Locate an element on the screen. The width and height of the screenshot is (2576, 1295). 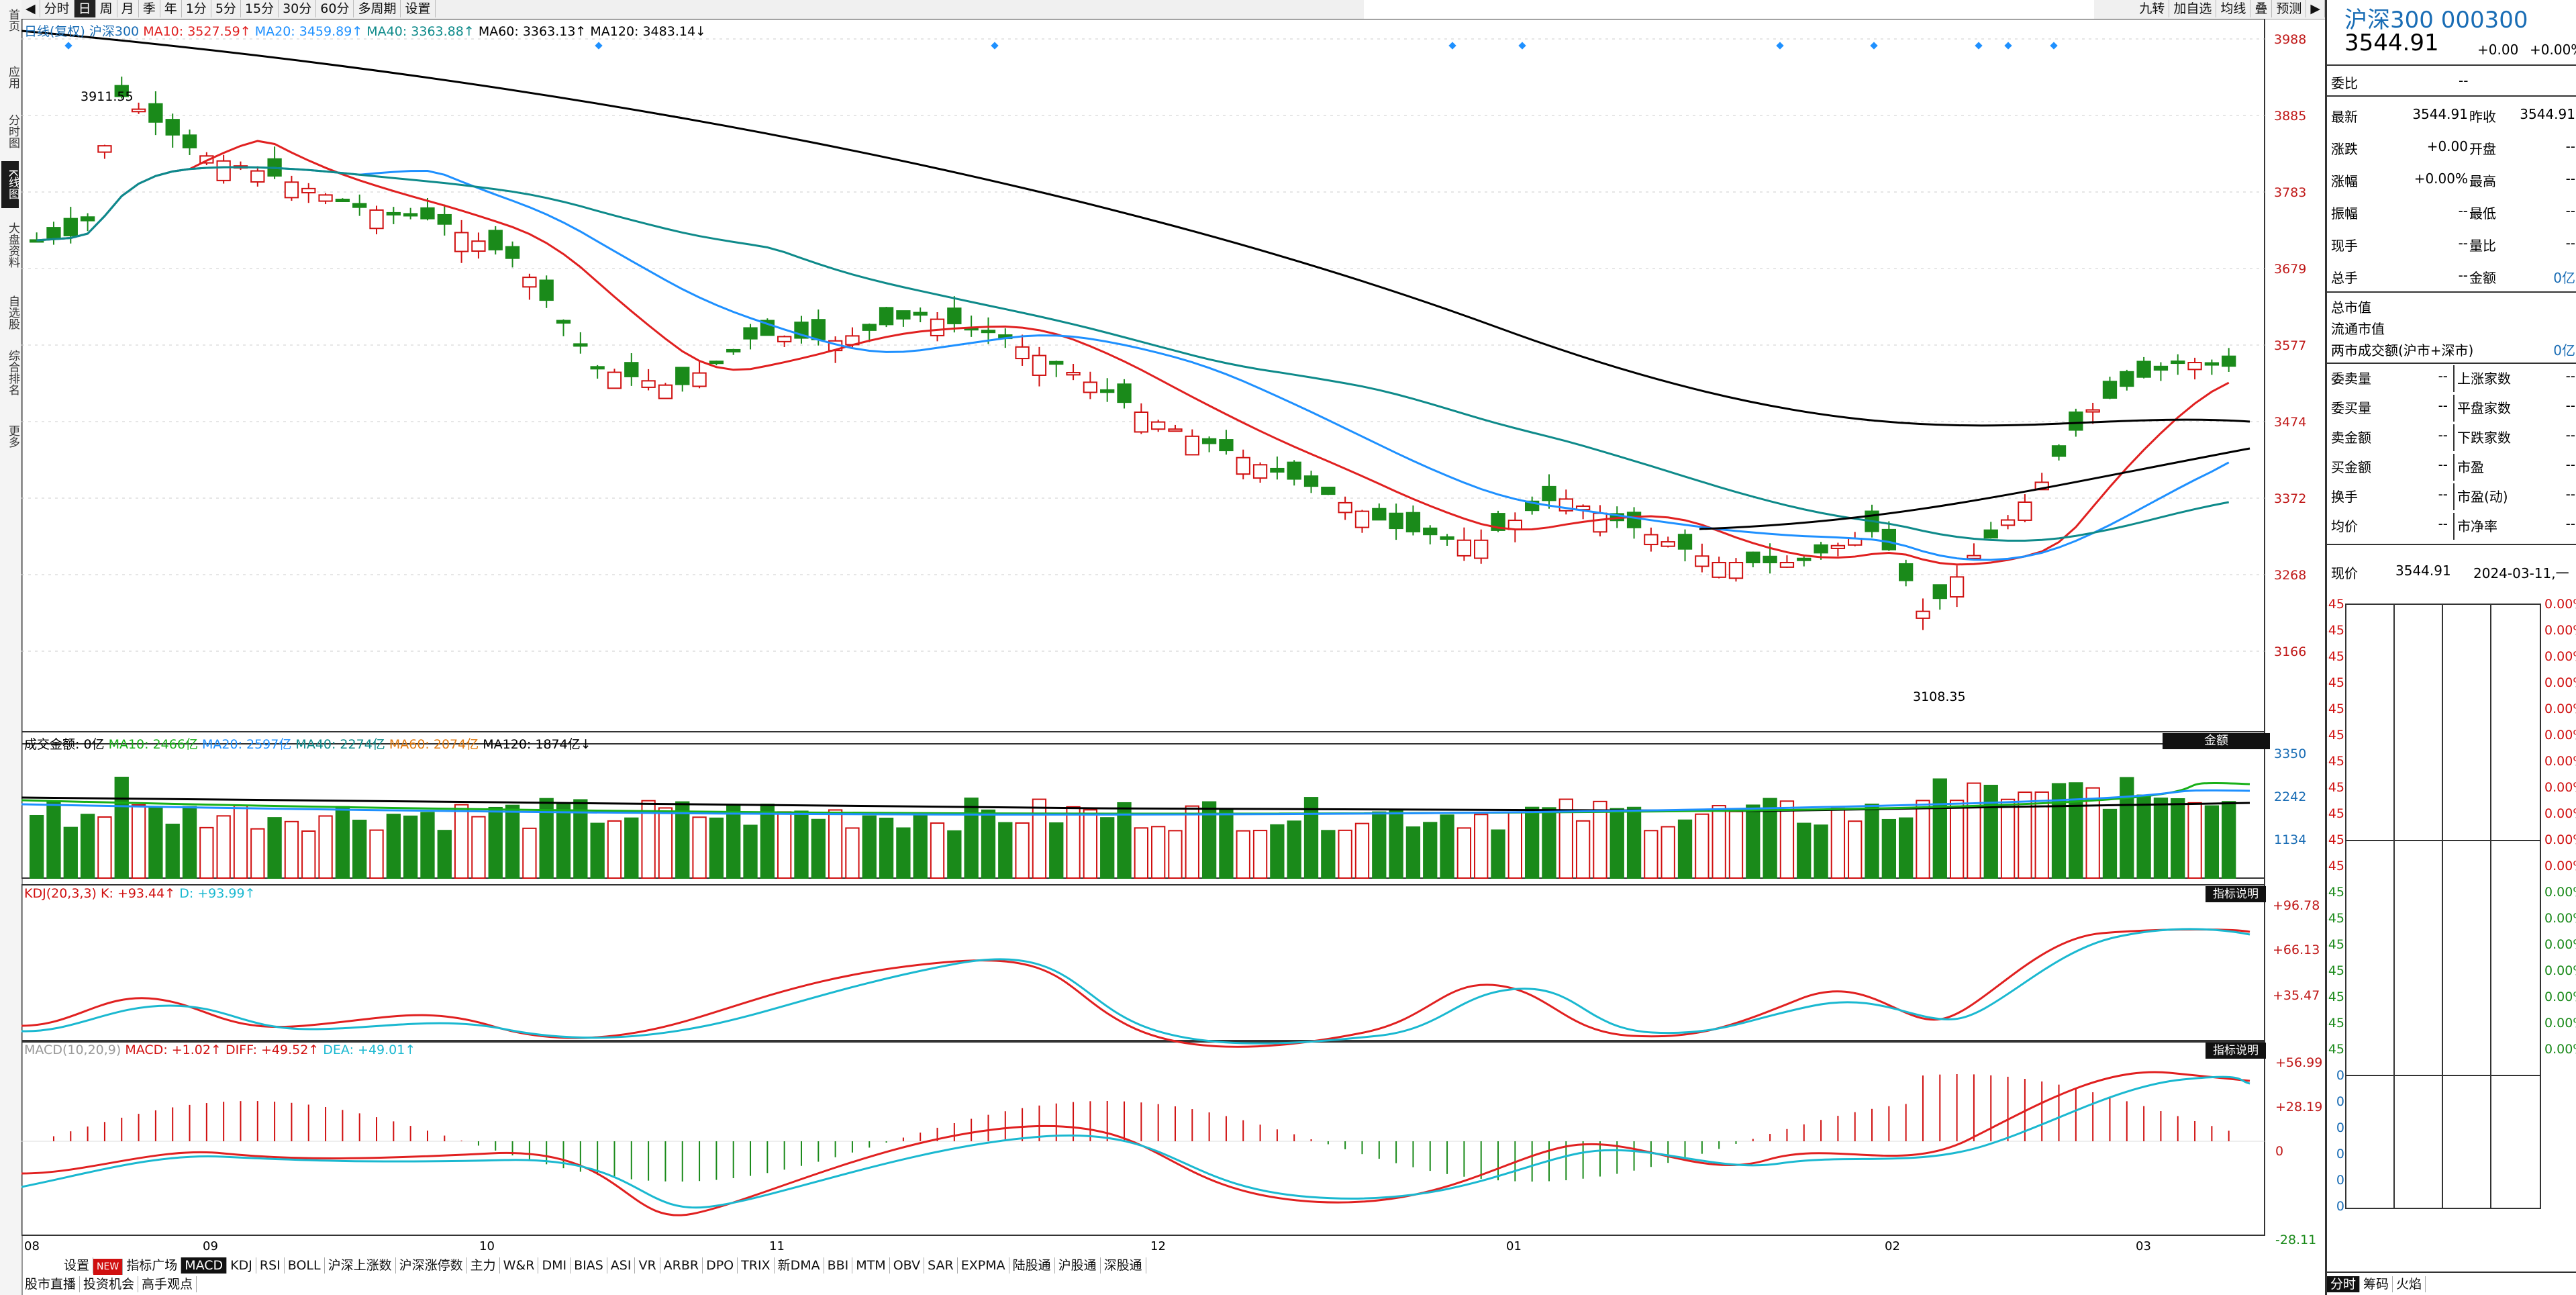
indicator-tab-17: TRIX is located at coordinates (756, 1265).